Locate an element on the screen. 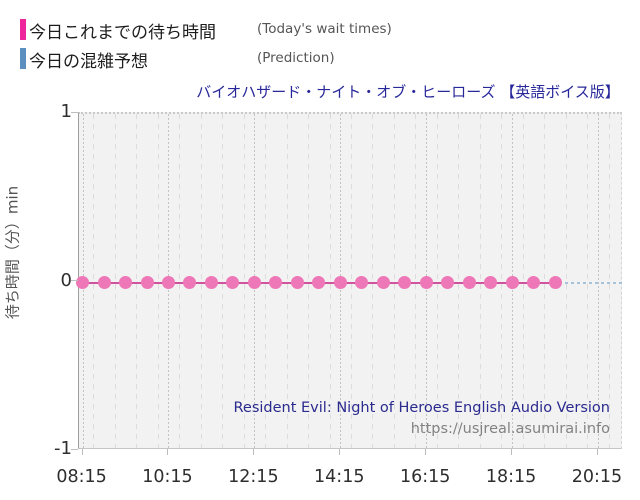 The image size is (640, 500). prediction-series-swatch is located at coordinates (23, 58).